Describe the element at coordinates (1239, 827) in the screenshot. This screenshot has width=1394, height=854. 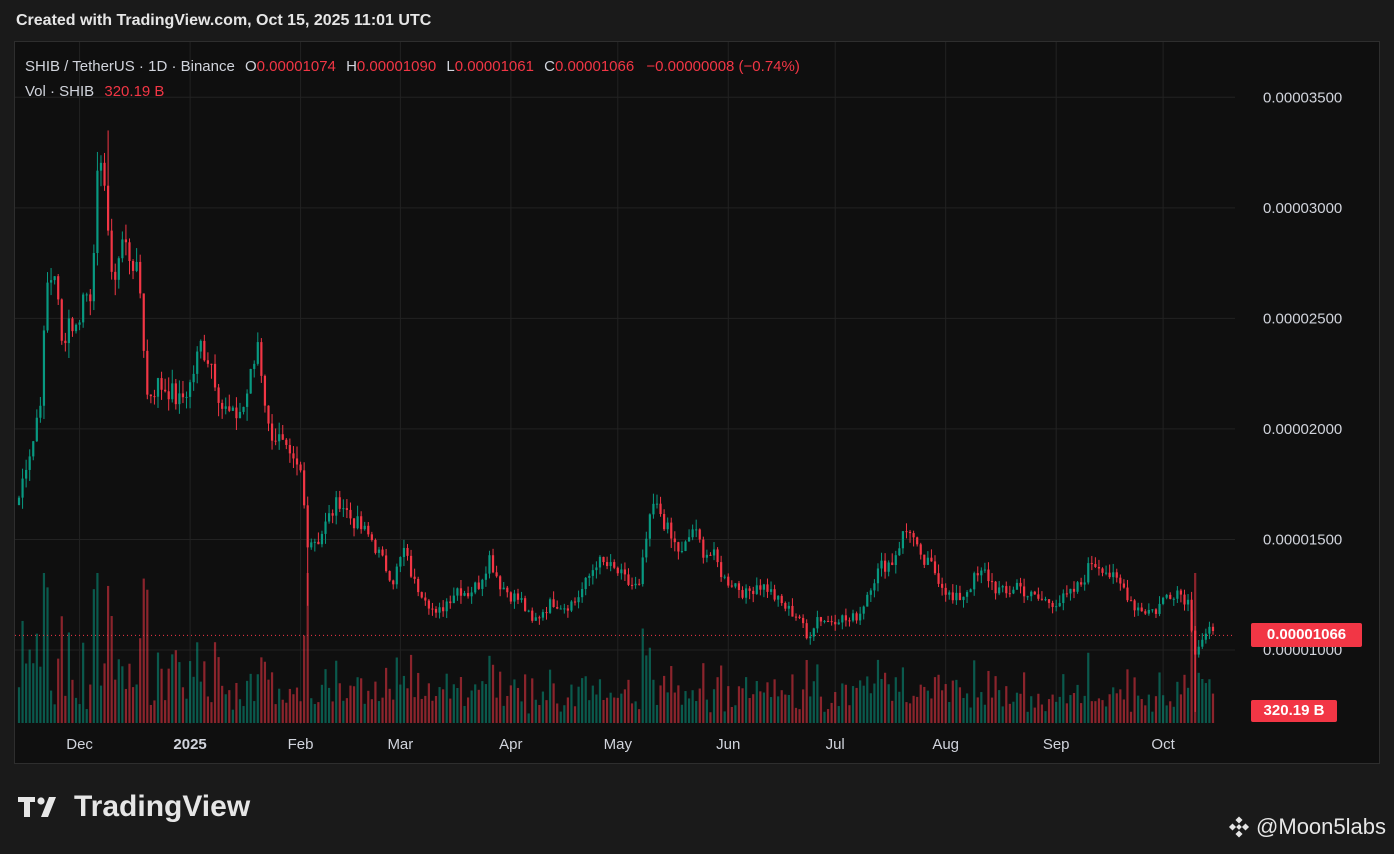
I see `binance-icon` at that location.